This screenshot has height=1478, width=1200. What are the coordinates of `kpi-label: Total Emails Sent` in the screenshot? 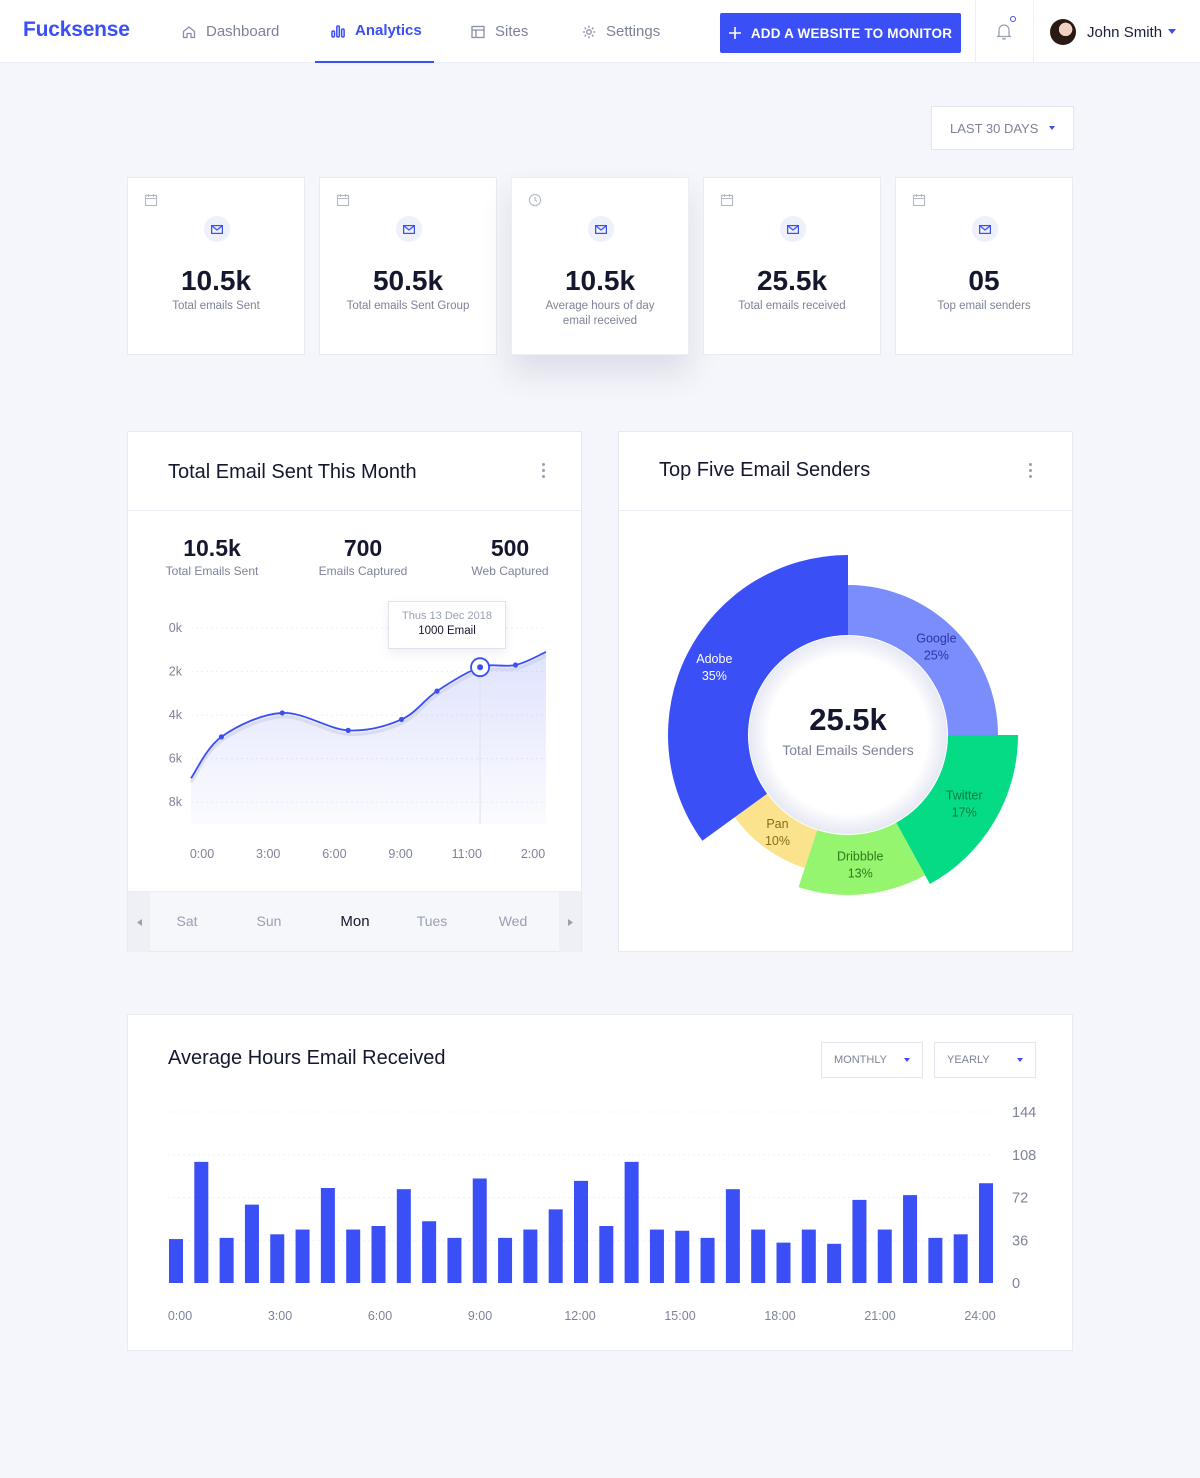 It's located at (212, 571).